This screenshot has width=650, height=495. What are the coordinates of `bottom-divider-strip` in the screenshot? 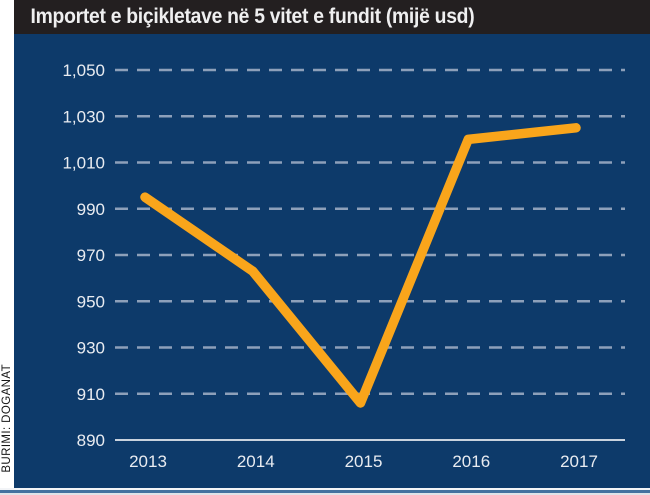 It's located at (325, 494).